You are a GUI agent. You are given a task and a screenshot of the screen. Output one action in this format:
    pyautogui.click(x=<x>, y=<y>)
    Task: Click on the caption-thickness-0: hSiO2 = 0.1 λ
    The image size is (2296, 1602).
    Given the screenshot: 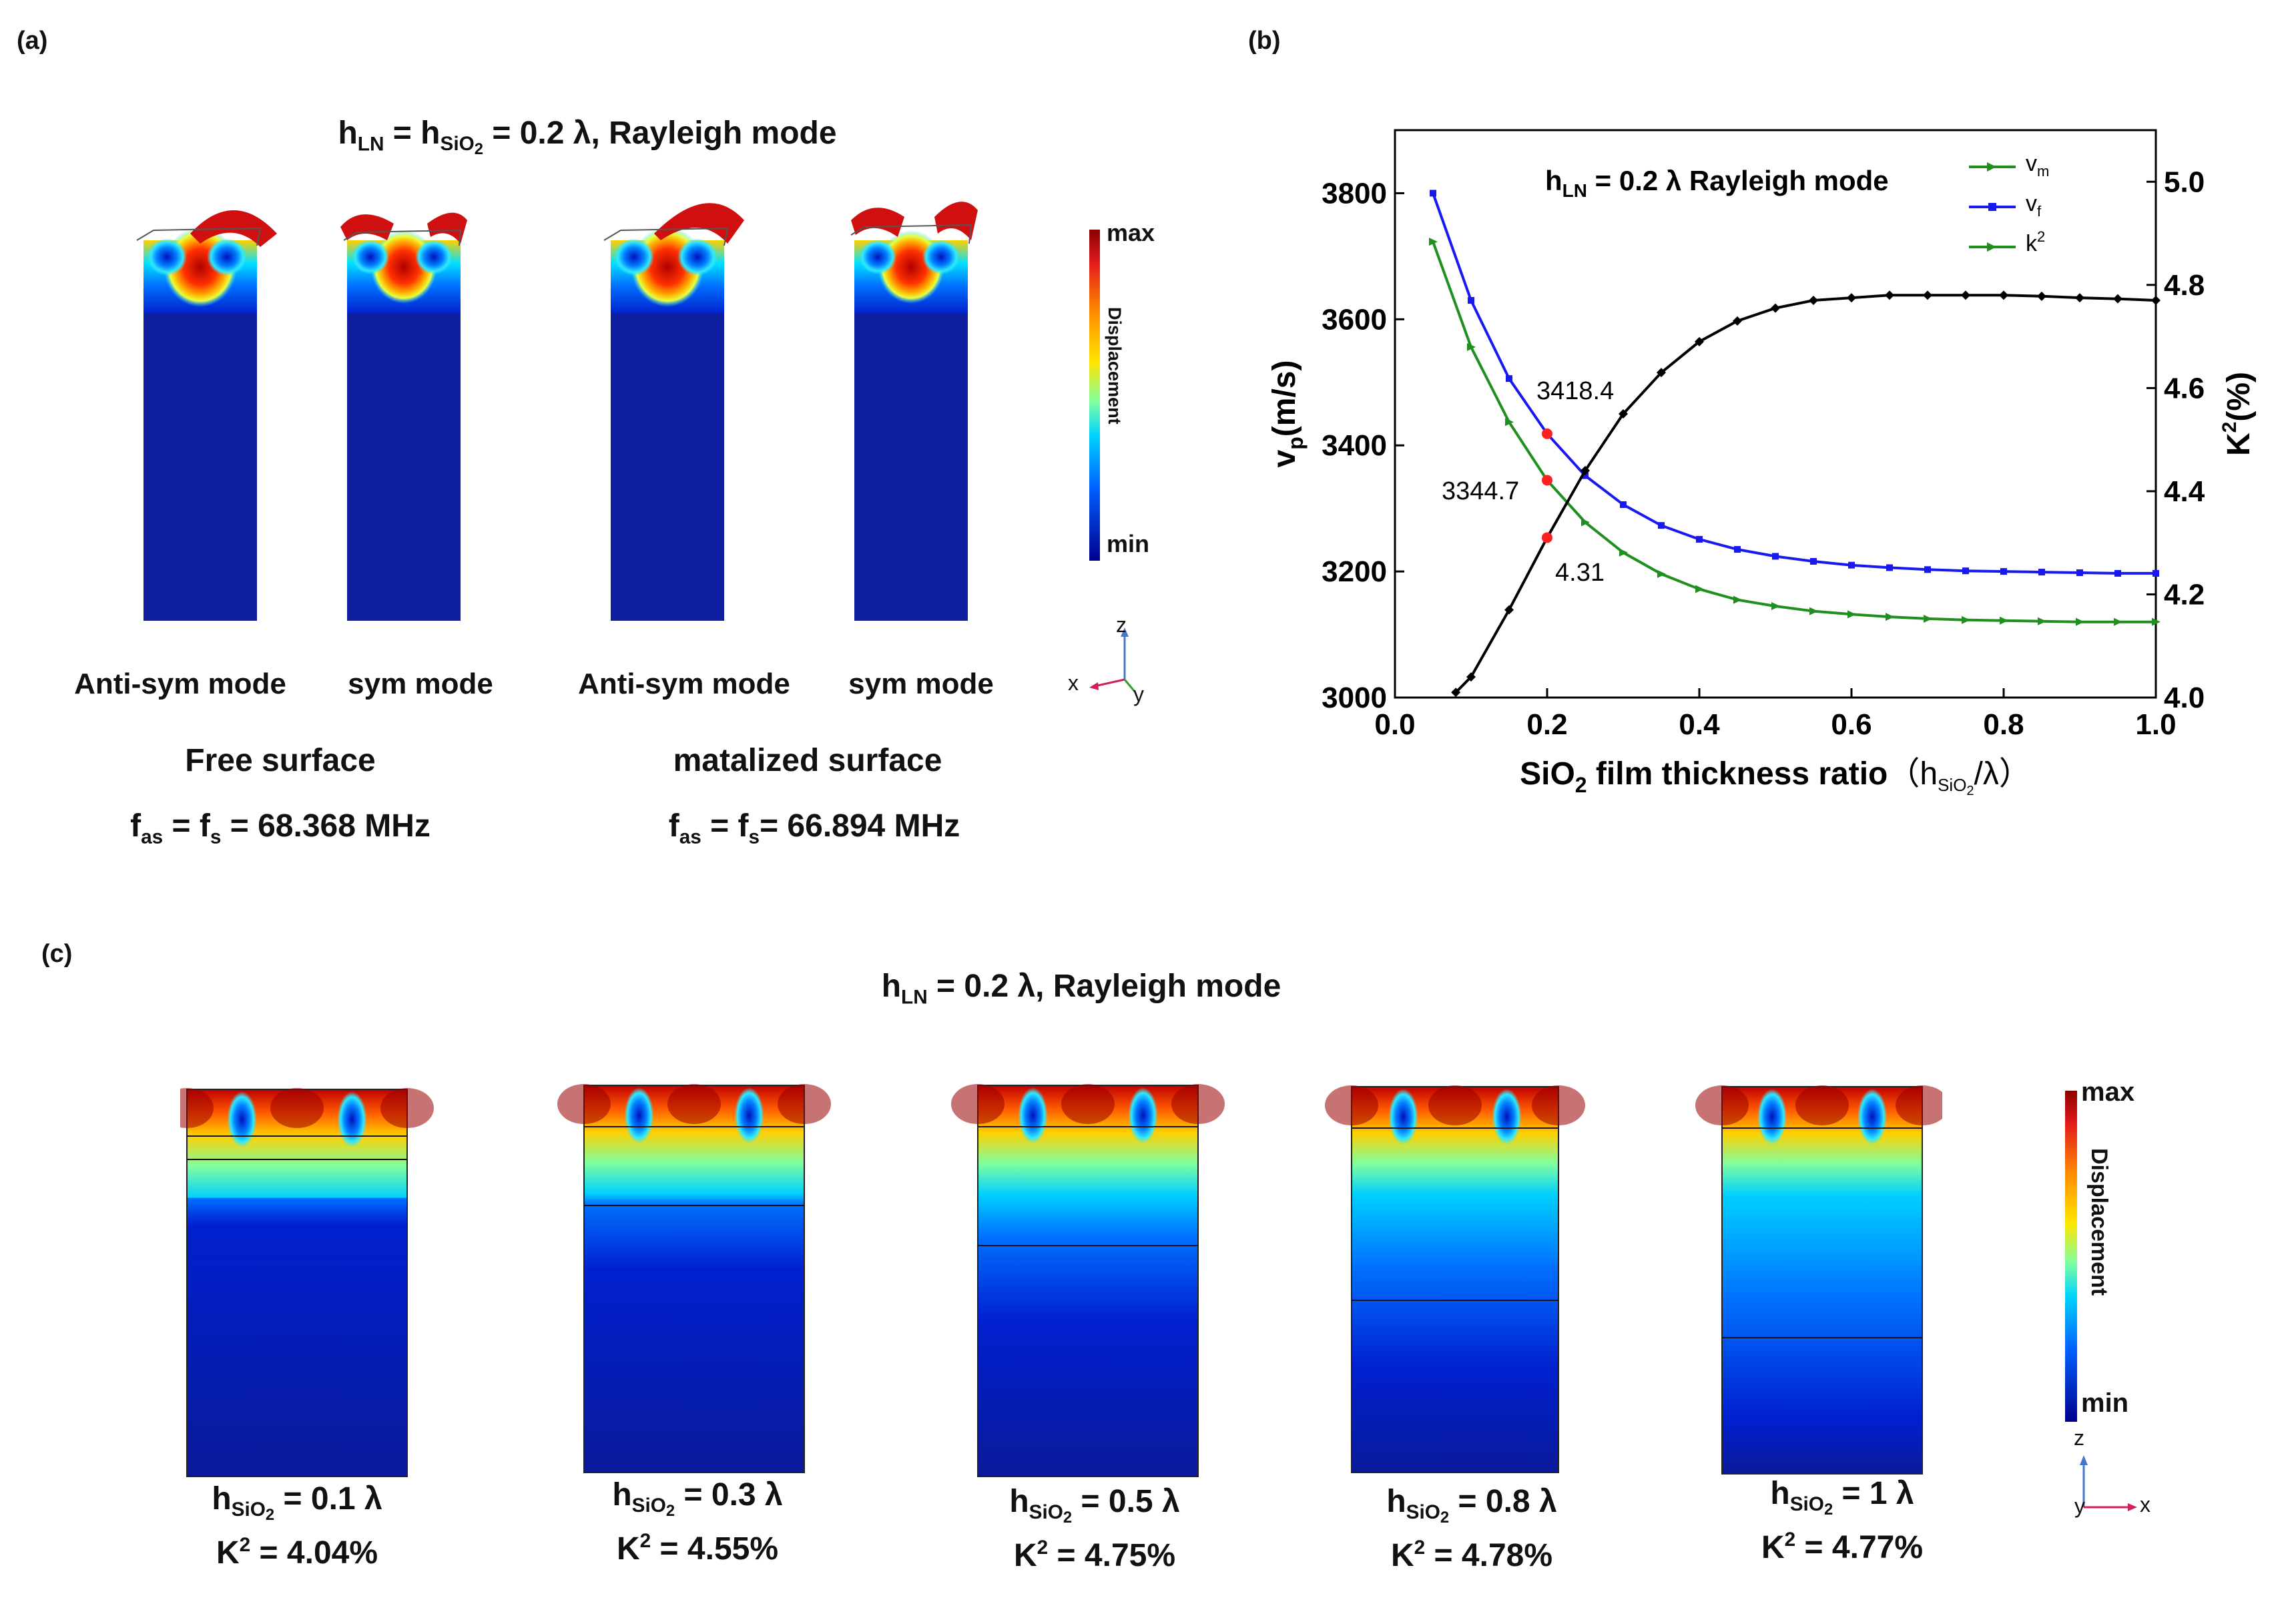 What is the action you would take?
    pyautogui.click(x=297, y=1503)
    